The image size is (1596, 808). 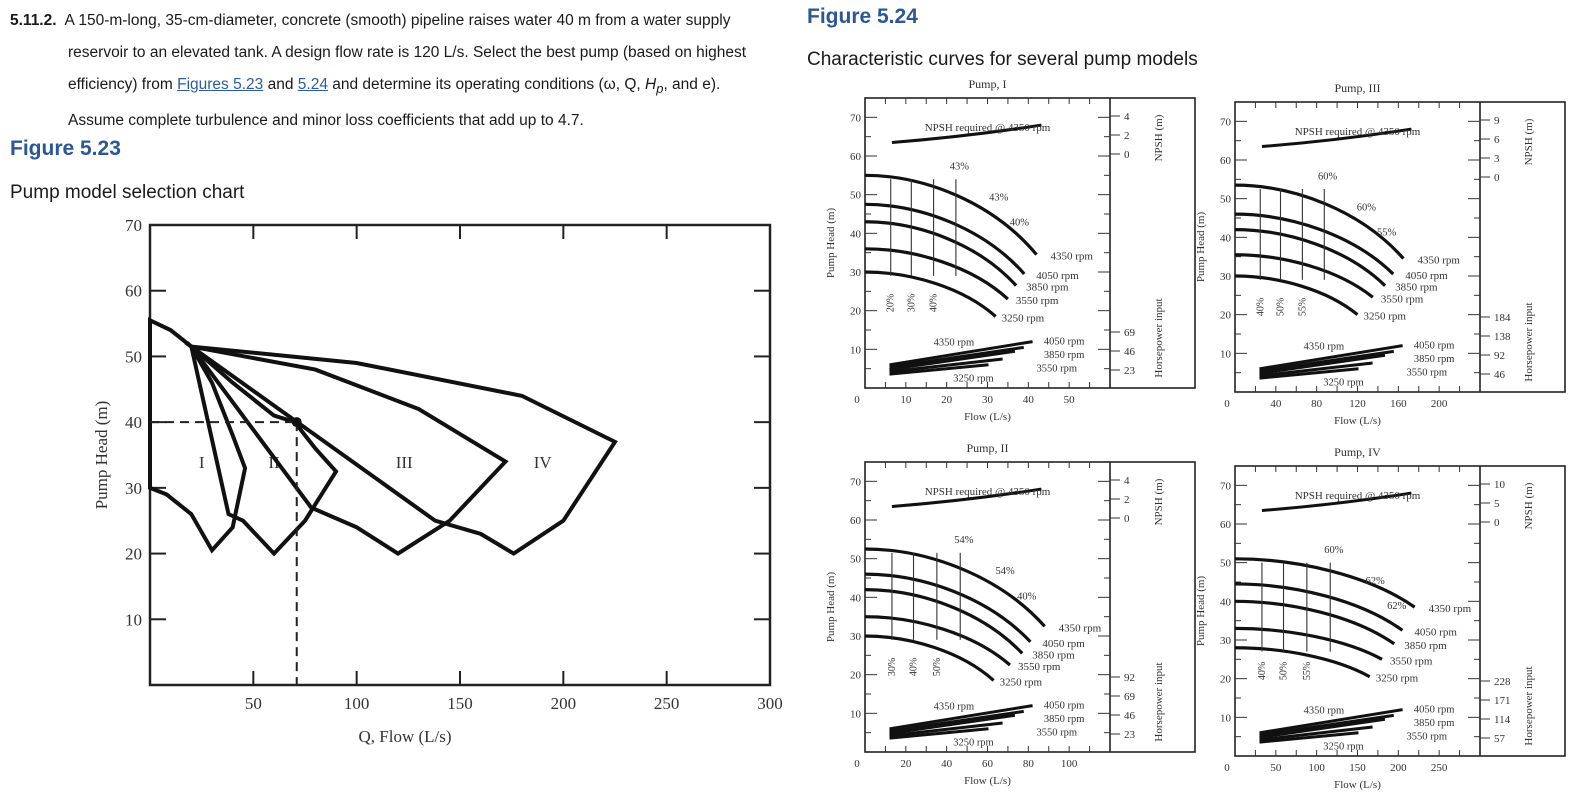 I want to click on figure-524-link: 5.24, so click(x=312, y=84).